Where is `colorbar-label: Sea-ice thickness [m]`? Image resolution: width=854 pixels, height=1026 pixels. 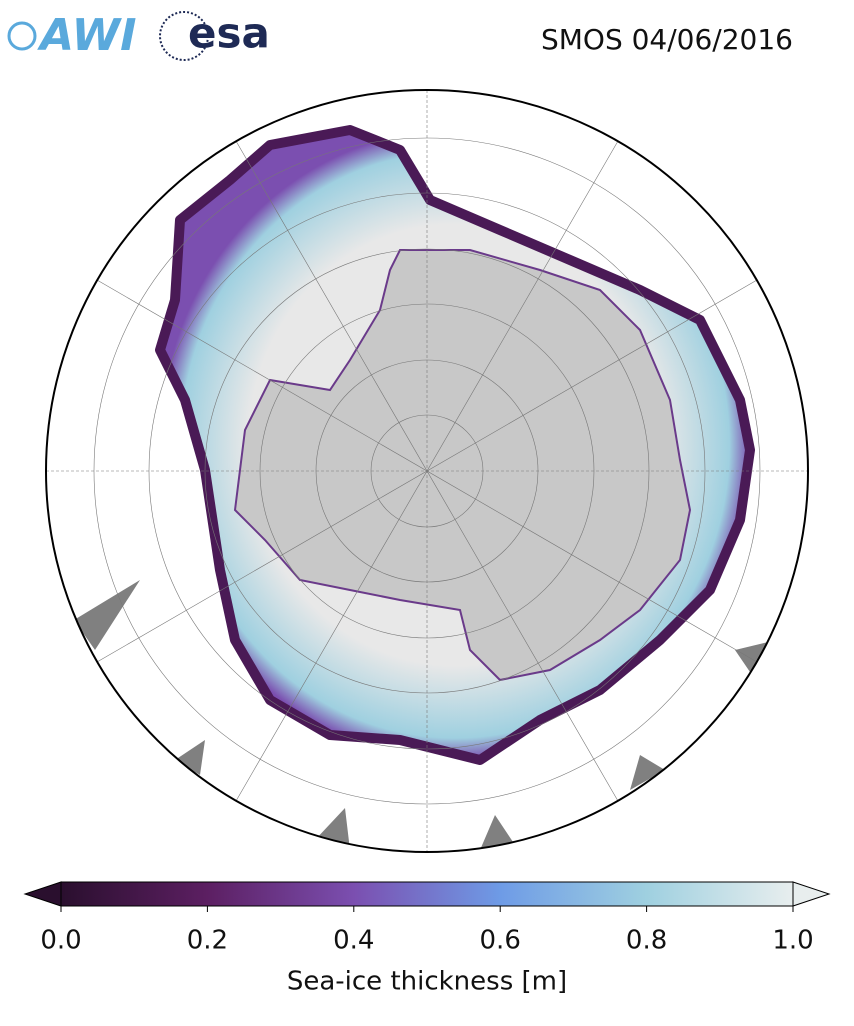
colorbar-label: Sea-ice thickness [m] is located at coordinates (427, 982).